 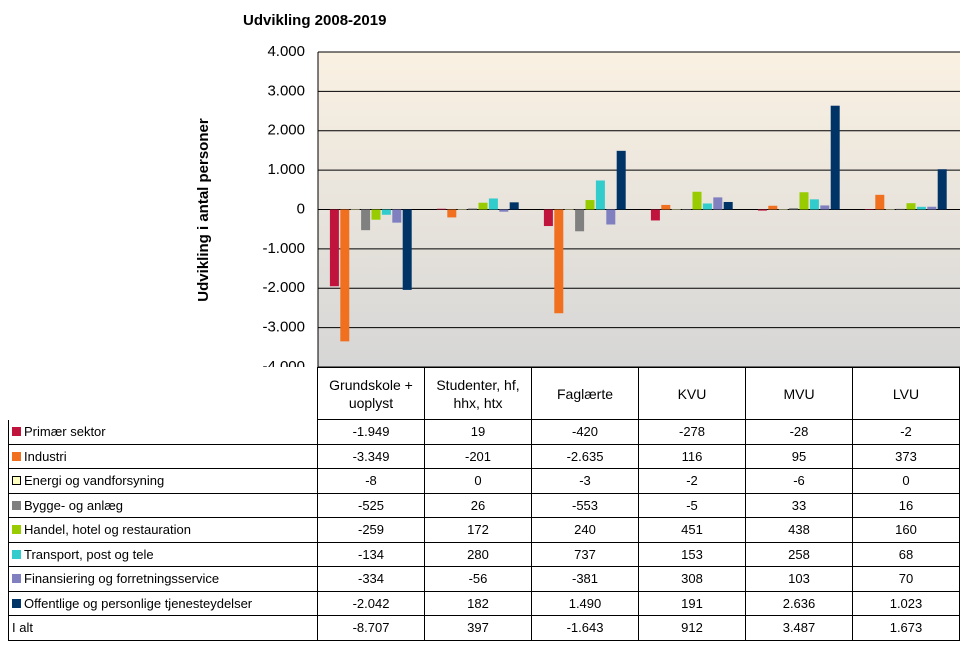 I want to click on x-tick-label-text: Faglærte, so click(x=585, y=393).